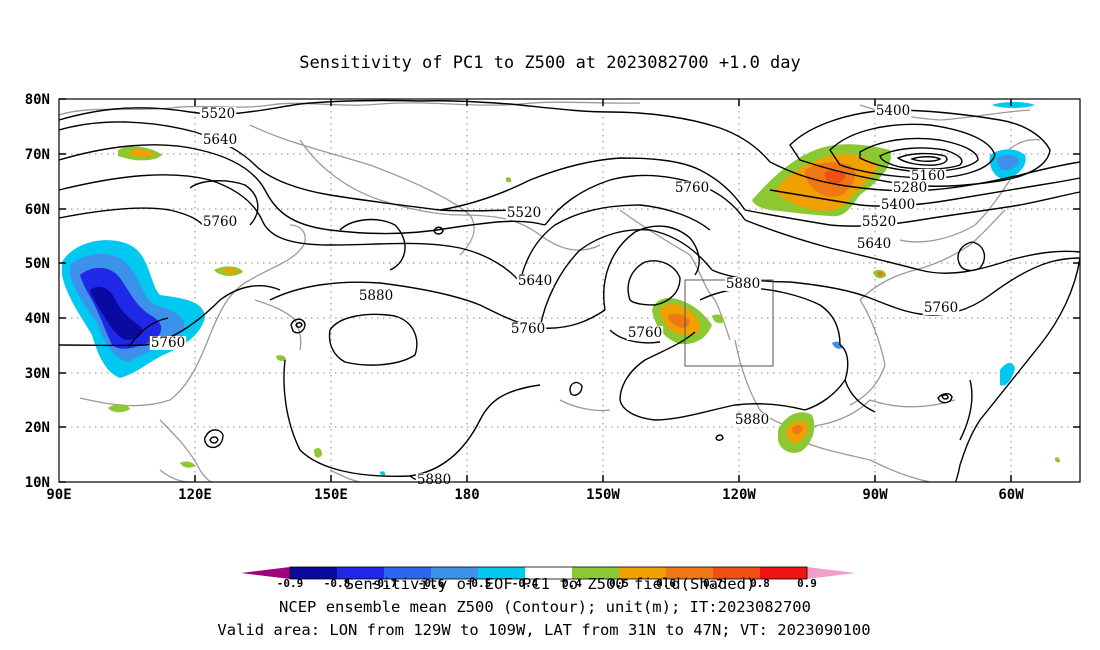 This screenshot has height=650, width=1100. Describe the element at coordinates (760, 583) in the screenshot. I see `colorbar-label-11: 0.8` at that location.